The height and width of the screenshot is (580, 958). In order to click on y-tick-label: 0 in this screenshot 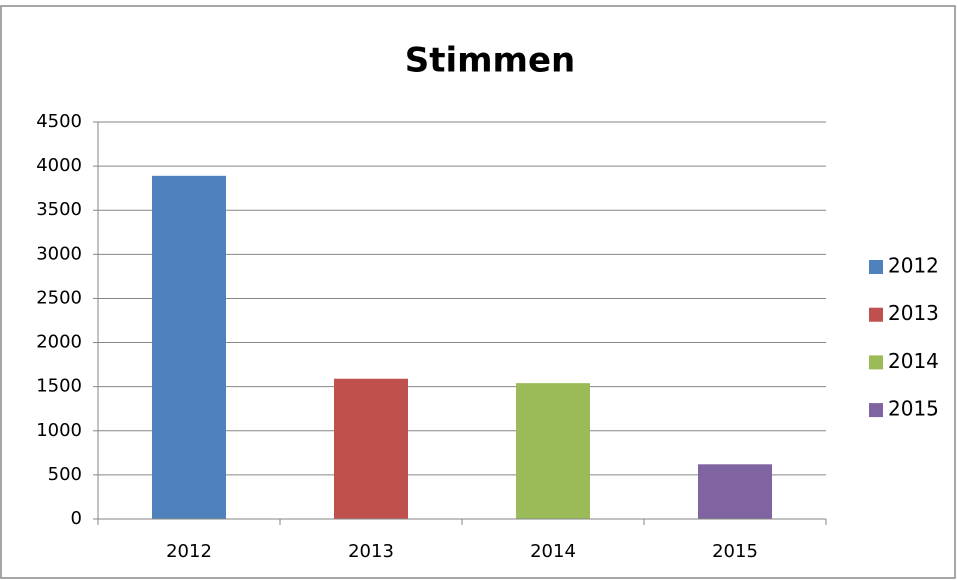, I will do `click(76, 518)`.